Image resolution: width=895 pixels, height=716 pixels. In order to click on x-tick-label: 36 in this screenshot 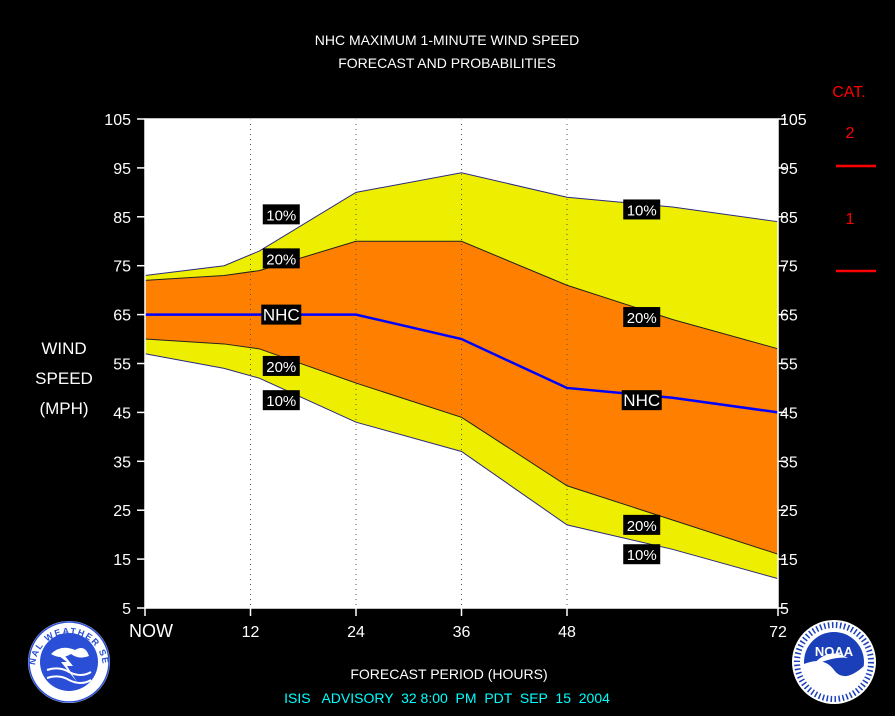, I will do `click(462, 632)`.